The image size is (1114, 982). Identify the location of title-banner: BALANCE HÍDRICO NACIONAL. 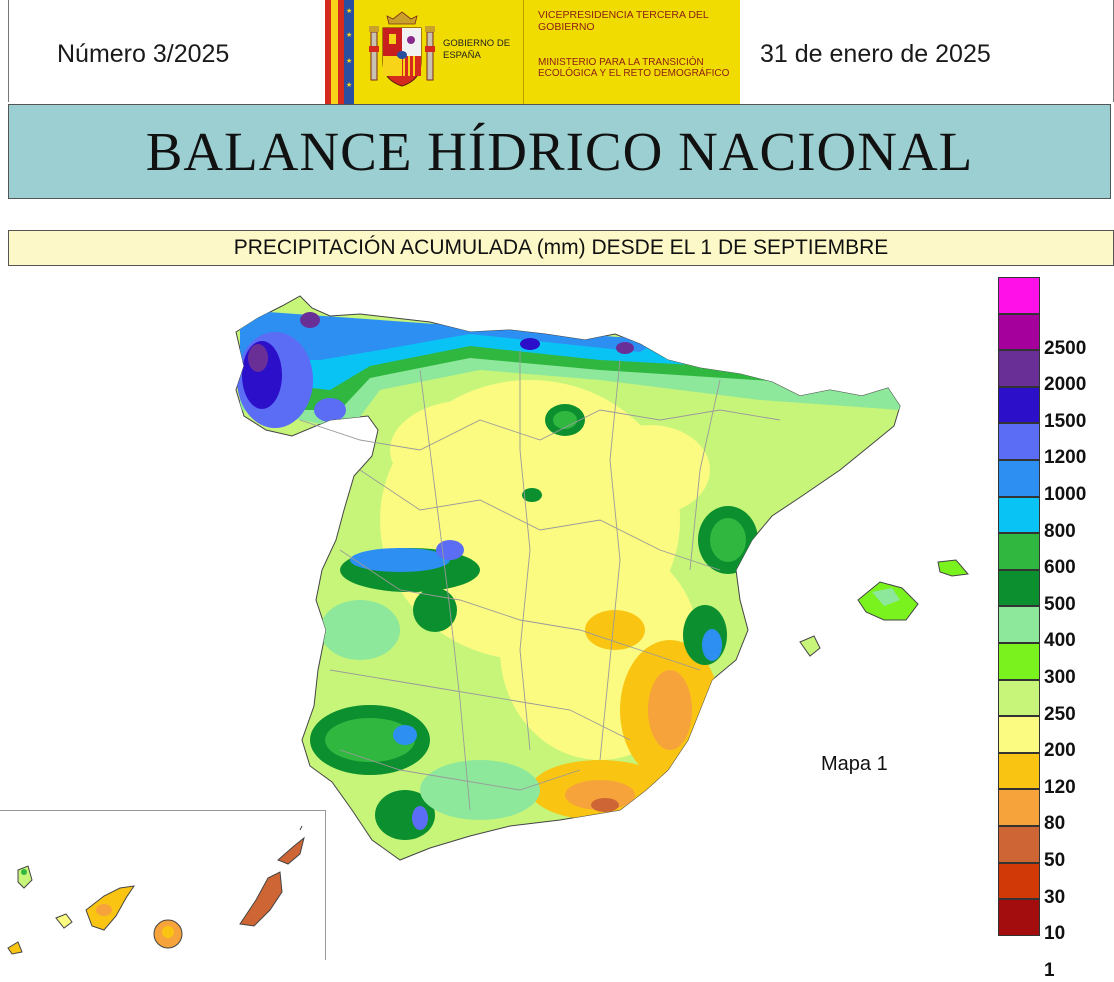
(559, 151).